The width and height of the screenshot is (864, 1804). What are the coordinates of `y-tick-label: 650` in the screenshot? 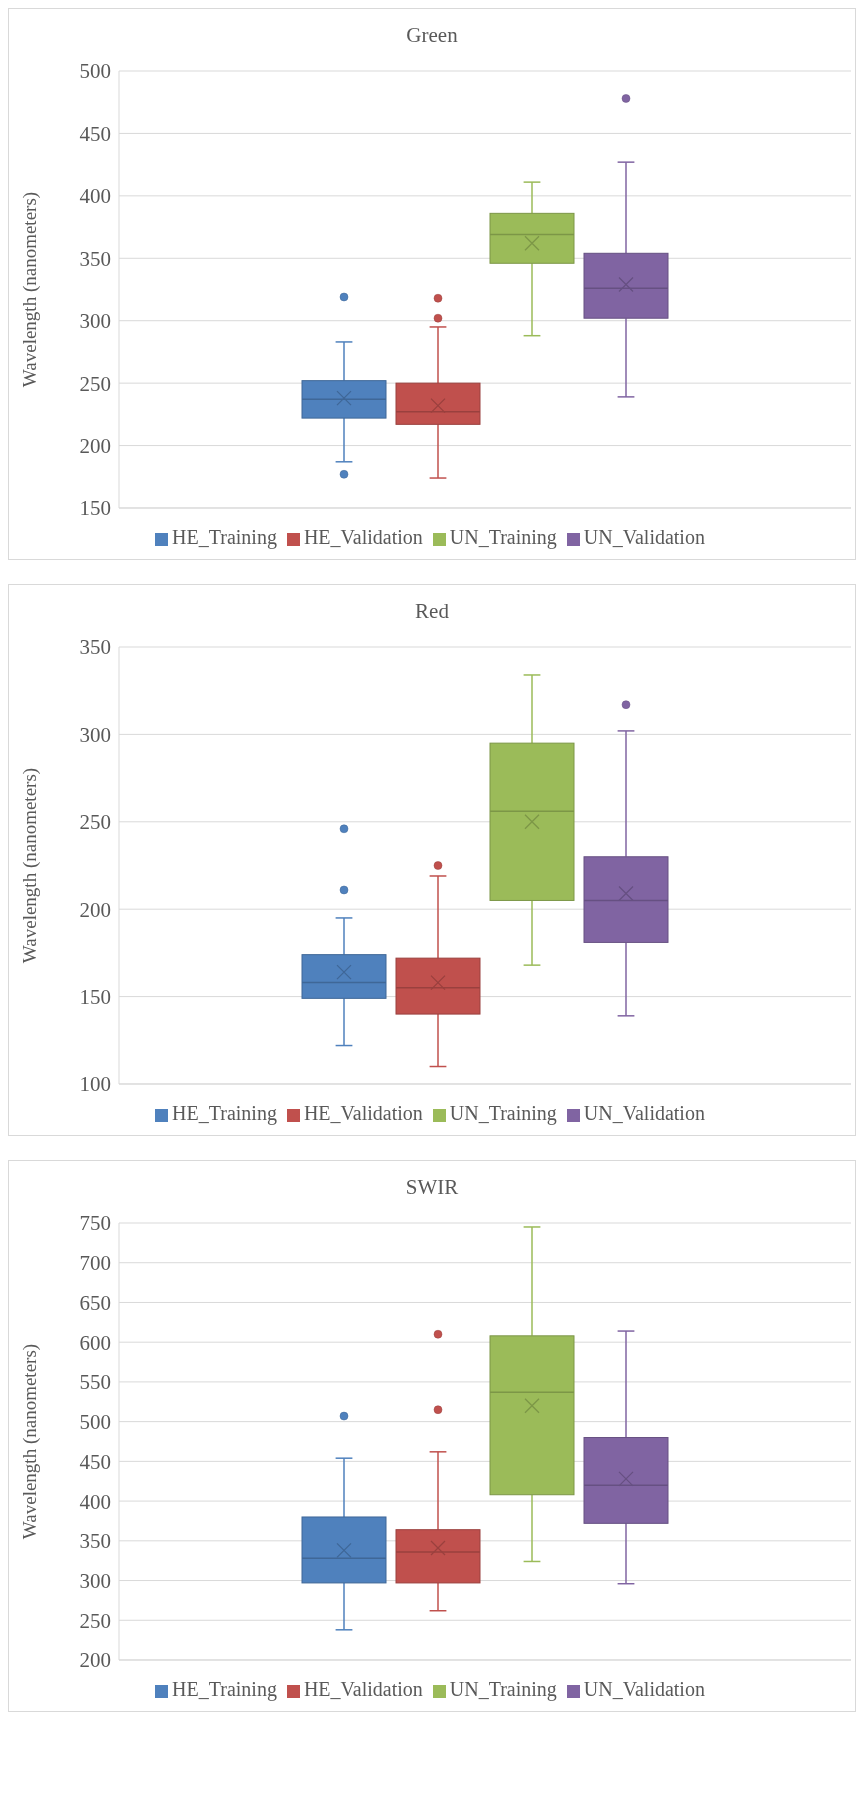 It's located at (95, 1302).